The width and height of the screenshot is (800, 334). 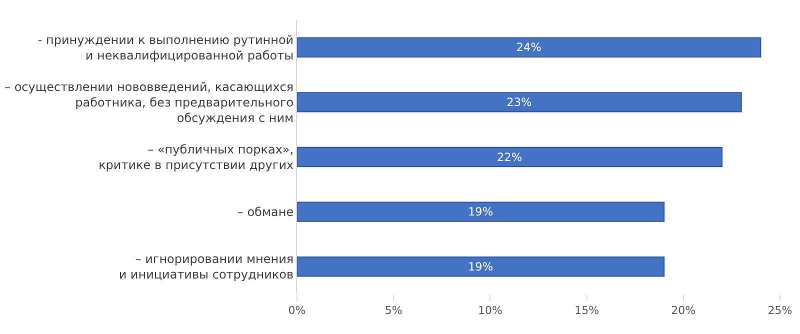 I want to click on y-tick-label: – осуществлении нововведений, касающихся работника, без предварительного обсуждения с ним, so click(x=149, y=102).